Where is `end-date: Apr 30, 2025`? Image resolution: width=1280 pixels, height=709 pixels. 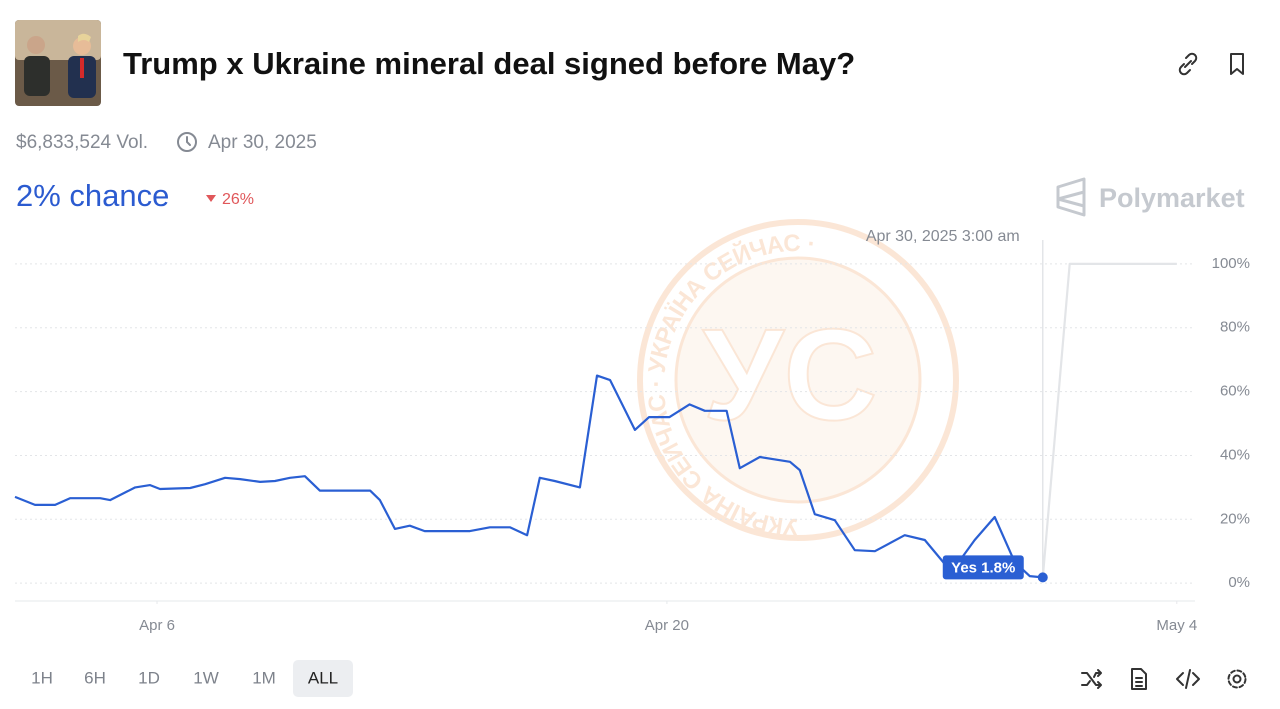 end-date: Apr 30, 2025 is located at coordinates (262, 142).